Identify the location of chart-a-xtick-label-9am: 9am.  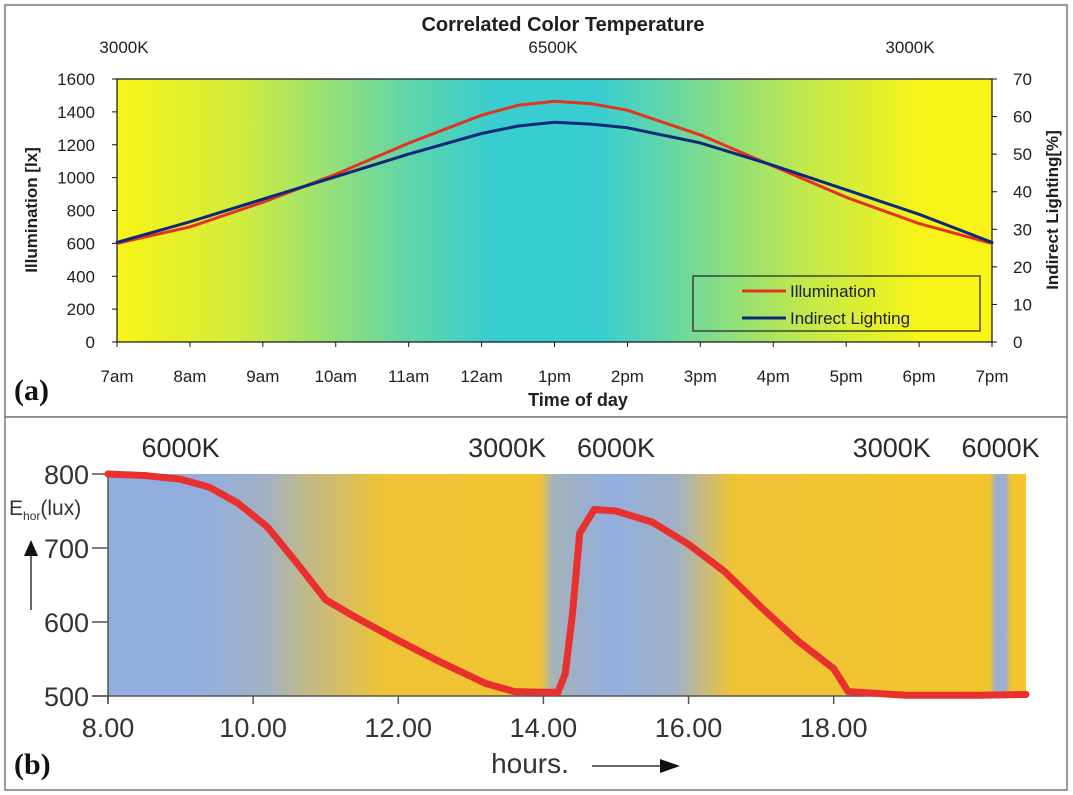
(262, 376).